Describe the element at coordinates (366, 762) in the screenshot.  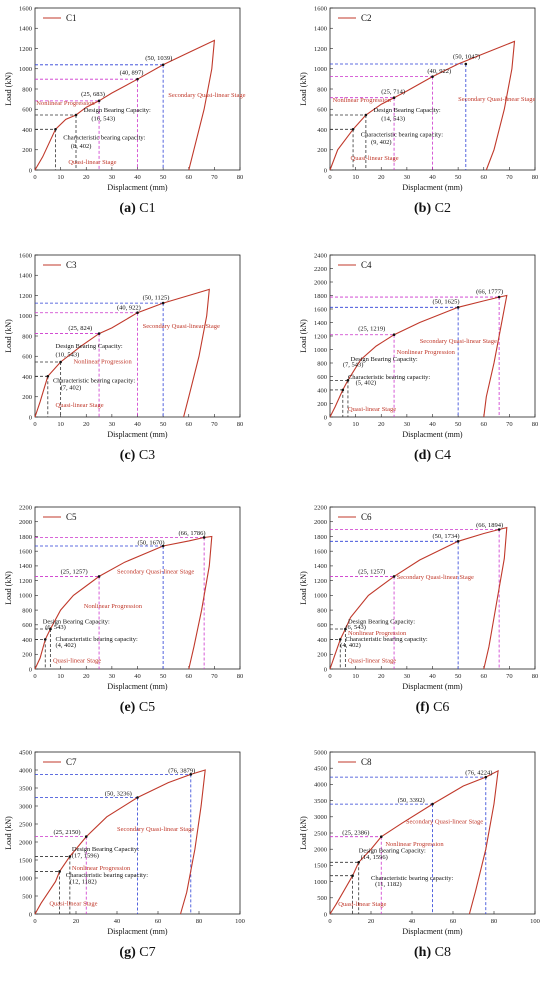
I see `legend-label: C8` at that location.